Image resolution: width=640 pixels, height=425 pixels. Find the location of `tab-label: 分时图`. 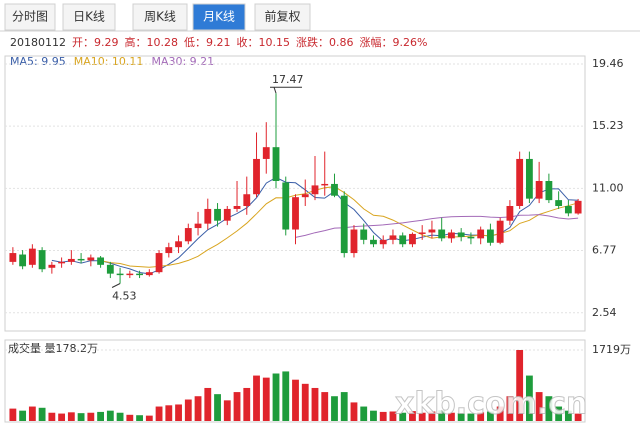

tab-label: 分时图 is located at coordinates (30, 17).